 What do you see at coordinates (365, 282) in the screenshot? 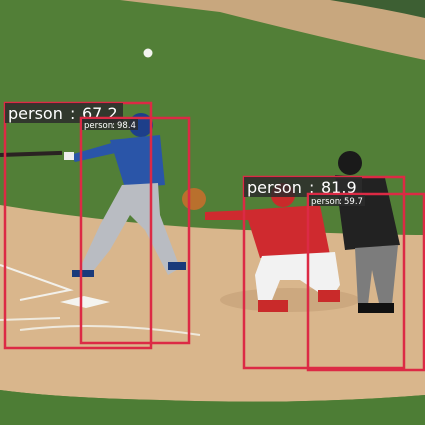
I see `detection-box: person : 59.7` at bounding box center [365, 282].